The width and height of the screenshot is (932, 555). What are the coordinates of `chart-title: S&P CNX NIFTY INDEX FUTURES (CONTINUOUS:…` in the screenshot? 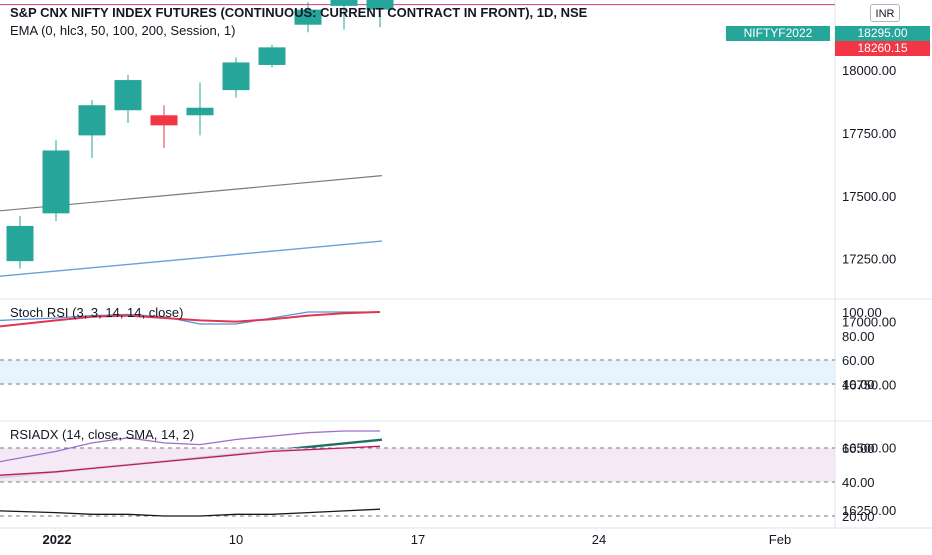 It's located at (299, 12).